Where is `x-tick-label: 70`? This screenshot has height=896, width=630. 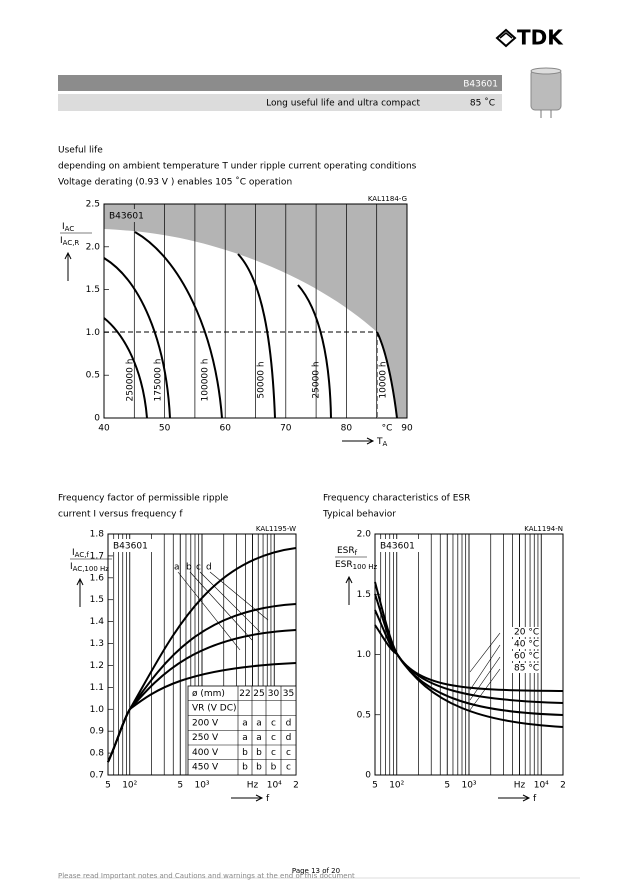
x-tick-label: 70 is located at coordinates (286, 429).